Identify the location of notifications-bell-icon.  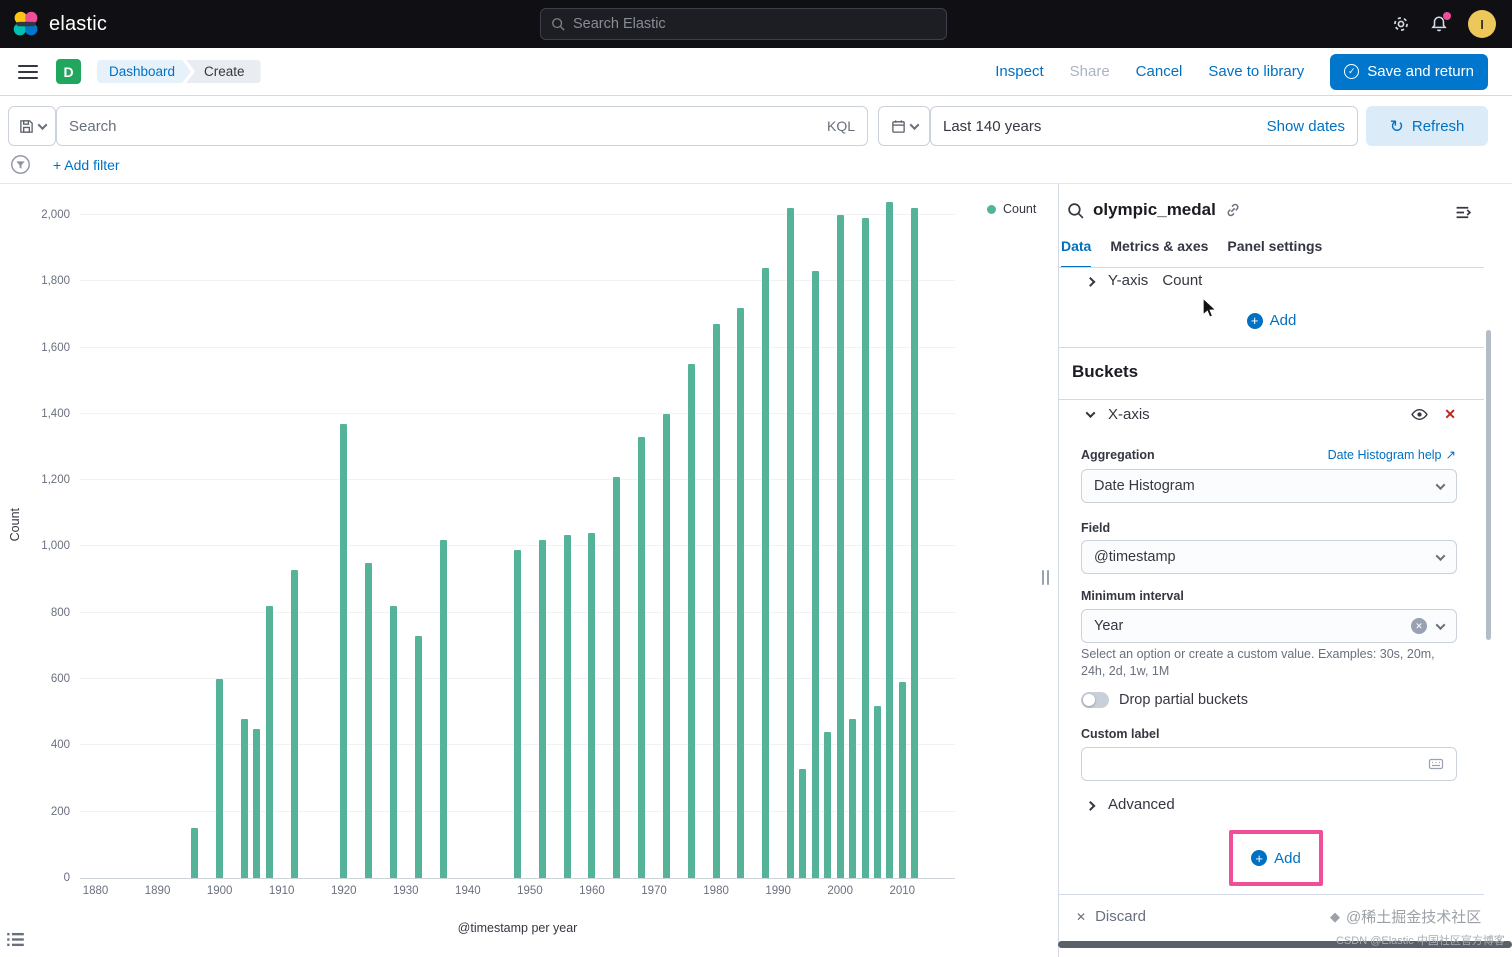
(1440, 22).